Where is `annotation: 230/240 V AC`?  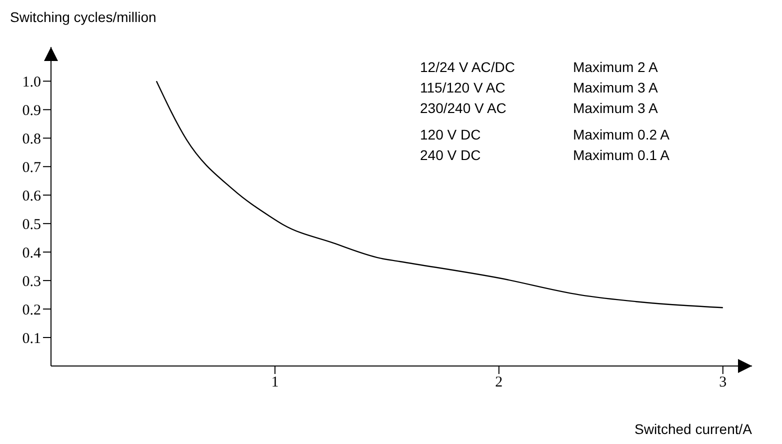
annotation: 230/240 V AC is located at coordinates (463, 108).